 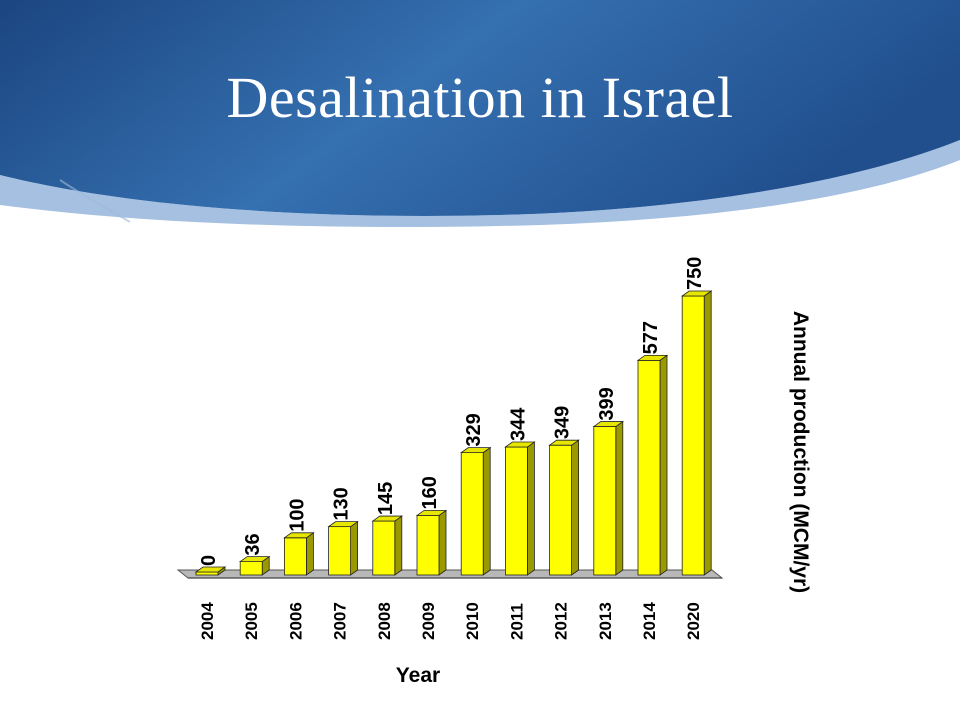 What do you see at coordinates (207, 621) in the screenshot?
I see `x-tick-label: 2004` at bounding box center [207, 621].